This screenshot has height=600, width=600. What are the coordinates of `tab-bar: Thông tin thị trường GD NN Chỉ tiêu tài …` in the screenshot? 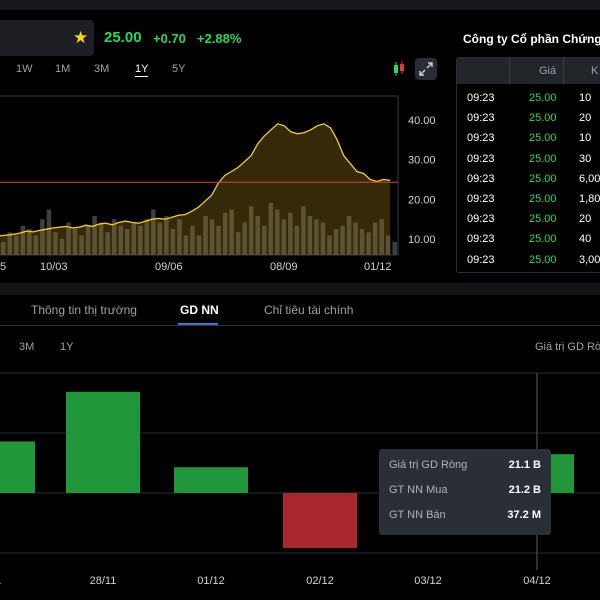 It's located at (300, 310).